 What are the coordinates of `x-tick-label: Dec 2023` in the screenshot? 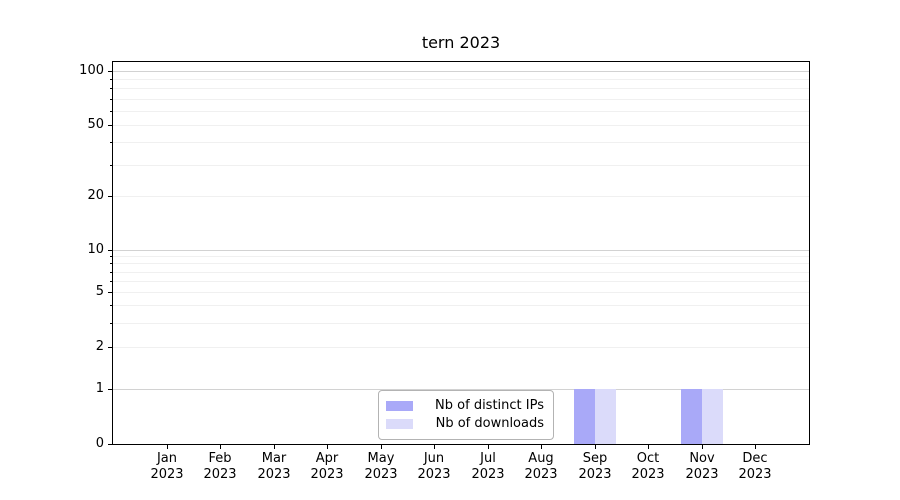 It's located at (755, 466).